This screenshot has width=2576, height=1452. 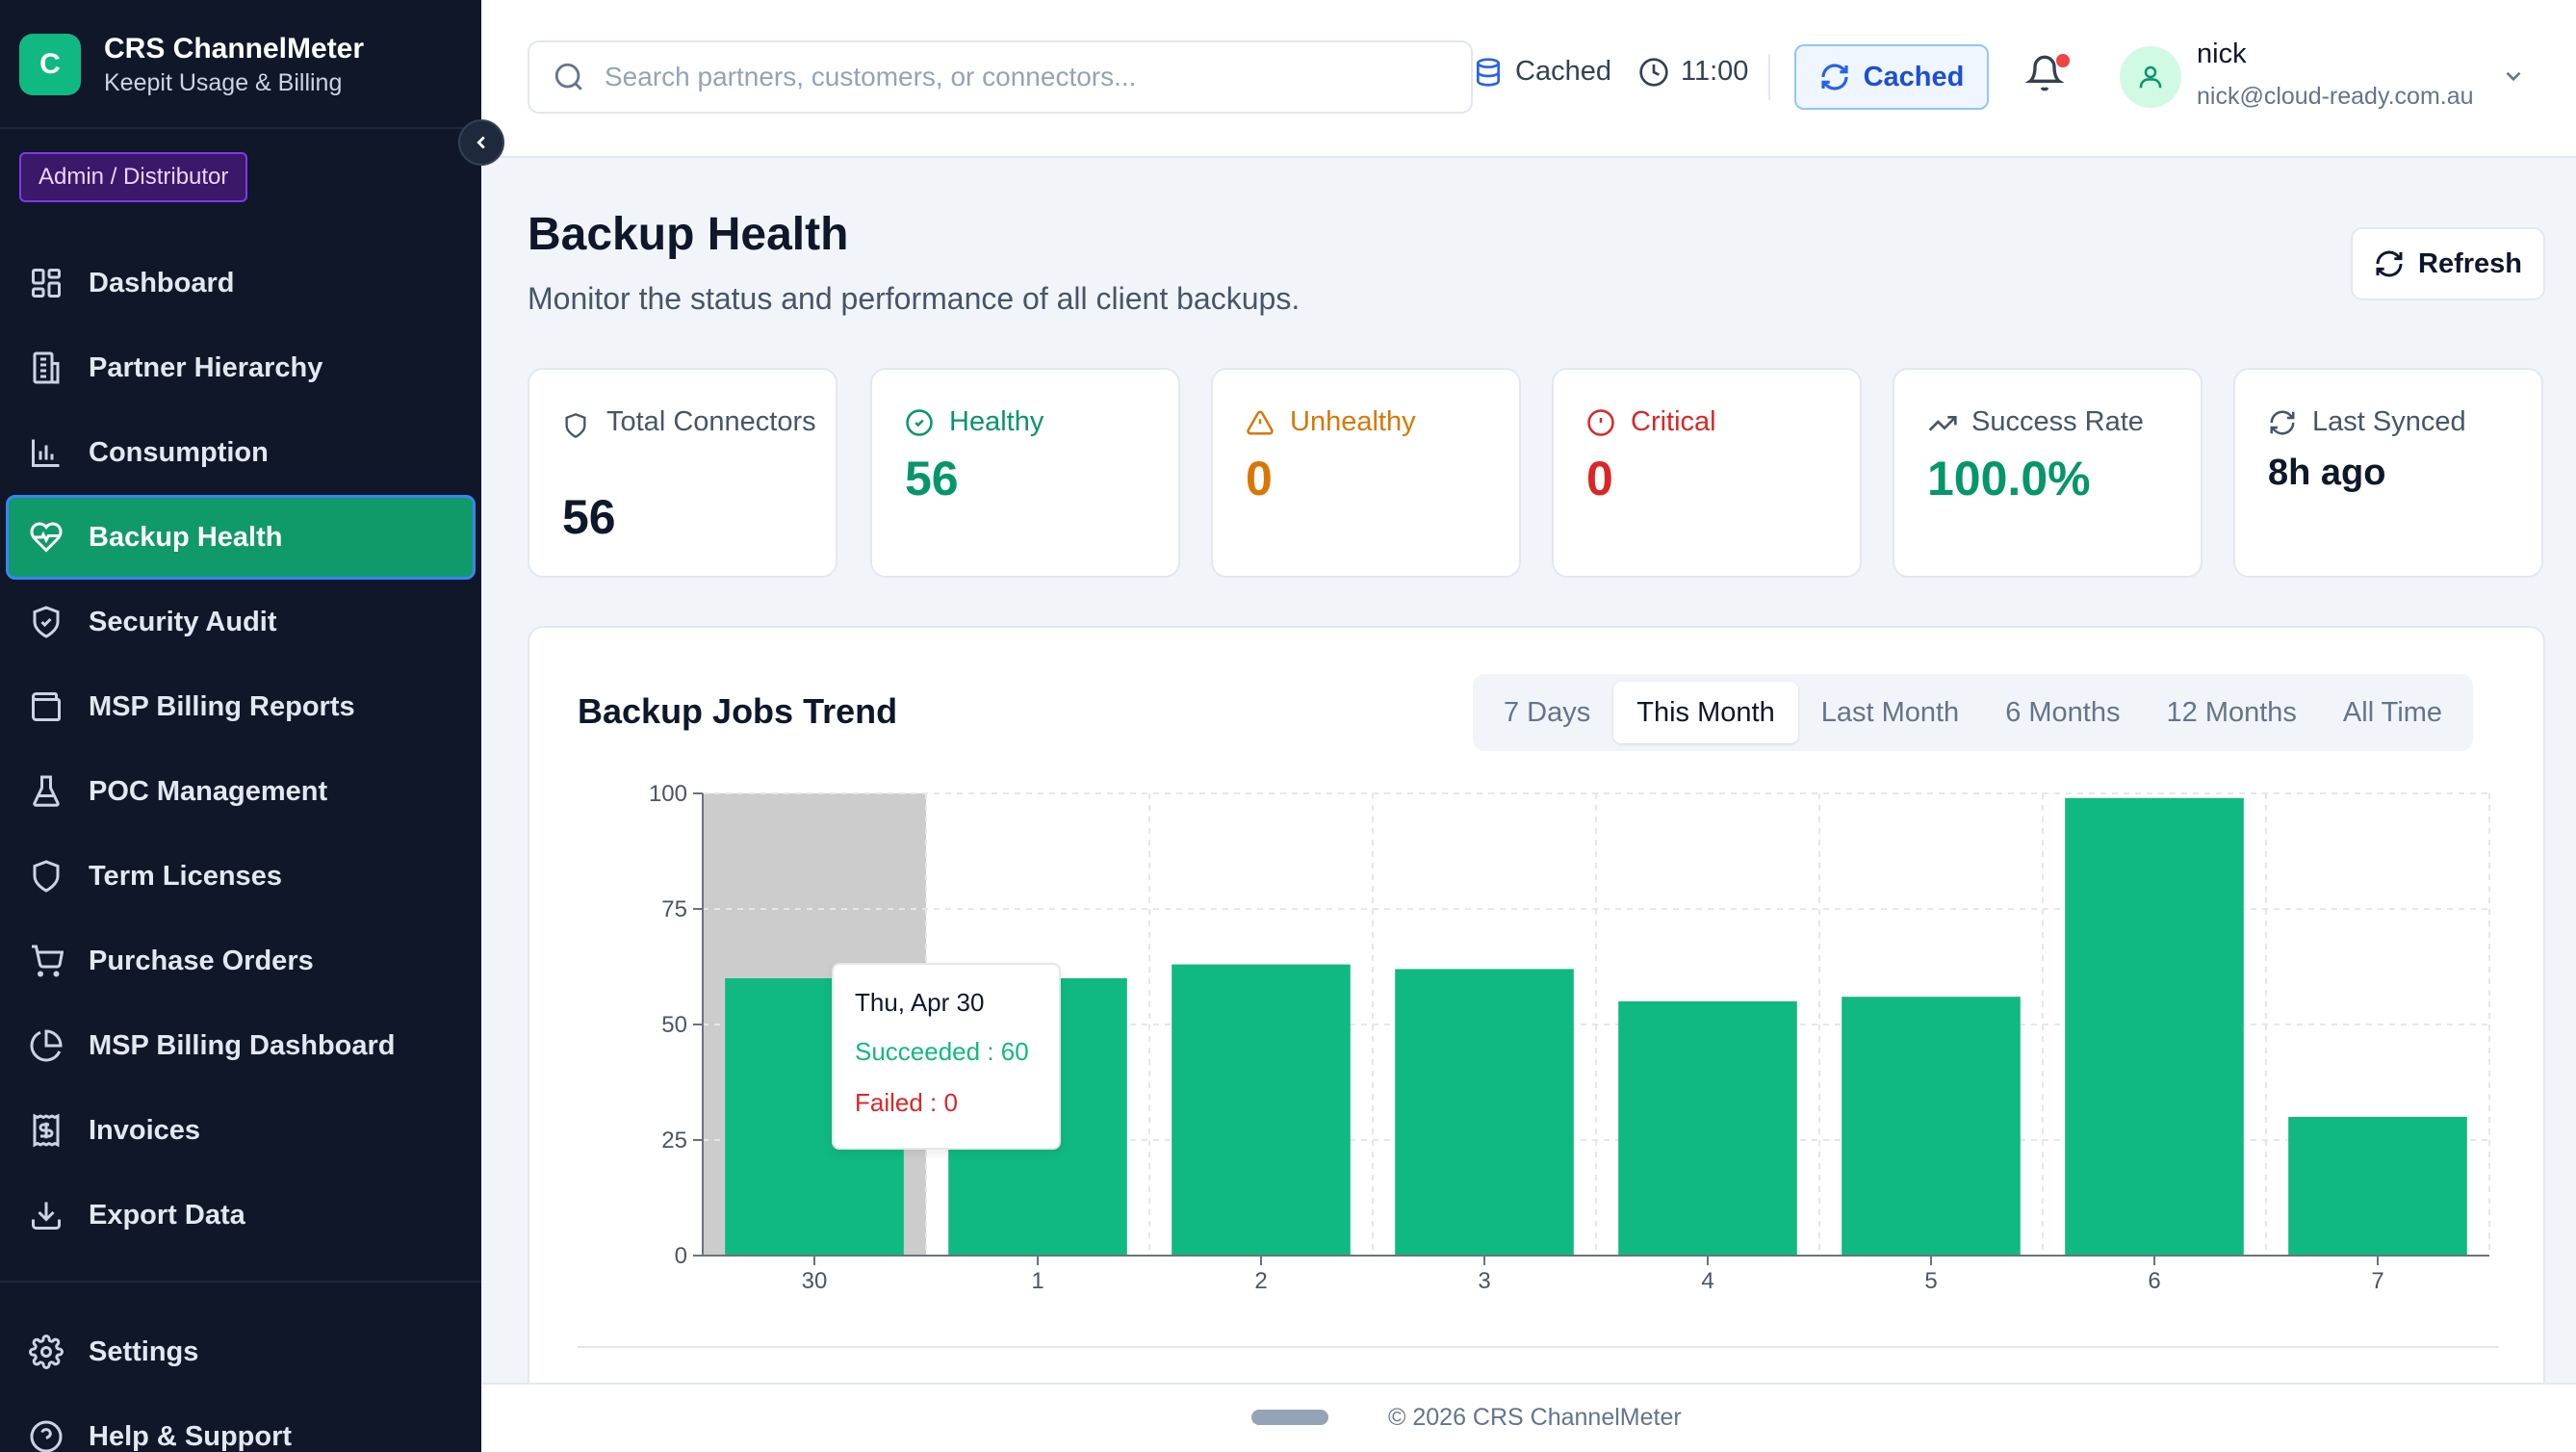 What do you see at coordinates (46, 283) in the screenshot?
I see `dashboard-icon` at bounding box center [46, 283].